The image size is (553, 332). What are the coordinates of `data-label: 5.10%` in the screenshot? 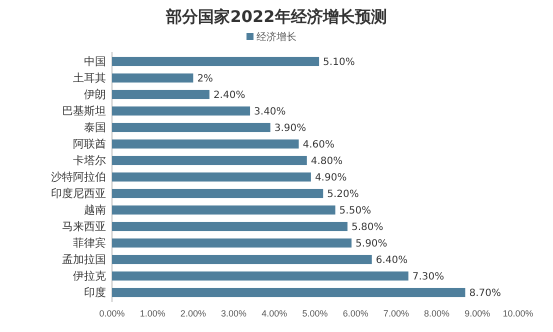 It's located at (339, 62).